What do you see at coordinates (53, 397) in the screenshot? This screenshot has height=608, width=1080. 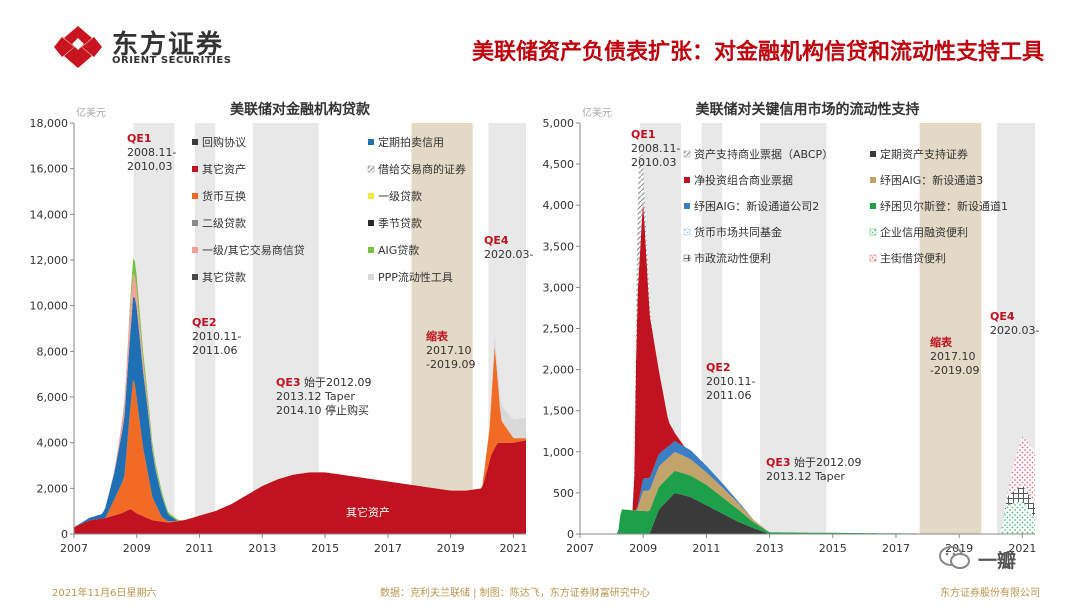 I see `y-tick-label-3: 6,000` at bounding box center [53, 397].